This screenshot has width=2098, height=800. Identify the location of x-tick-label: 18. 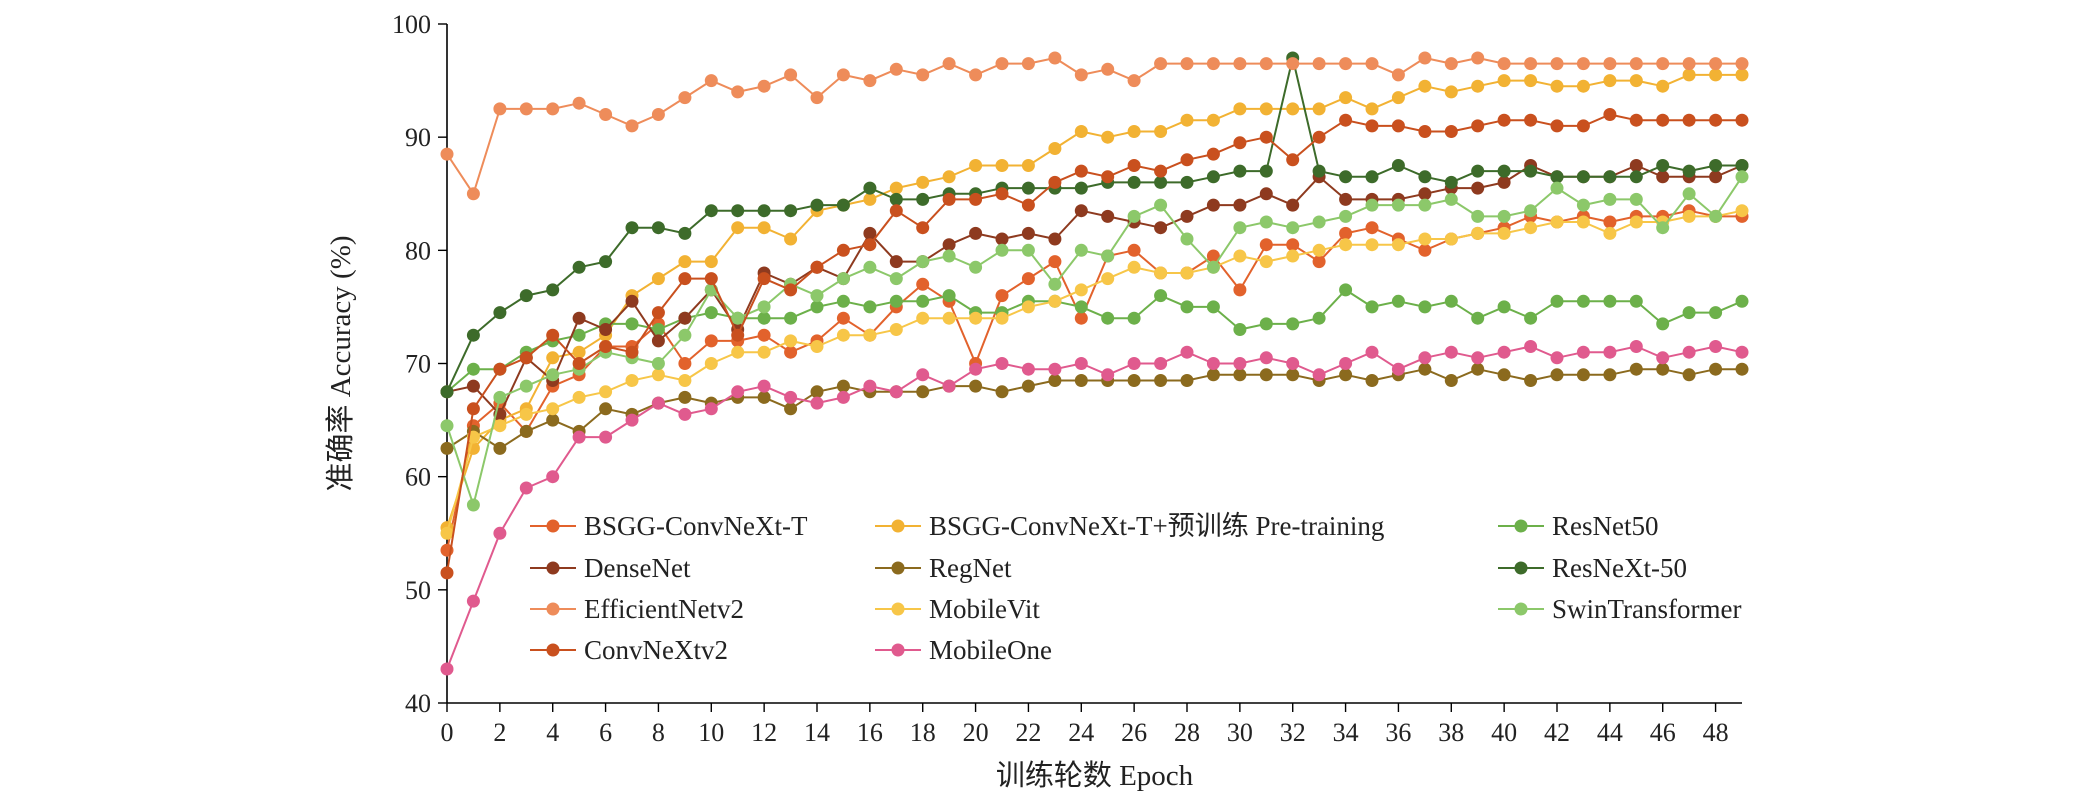
(923, 732).